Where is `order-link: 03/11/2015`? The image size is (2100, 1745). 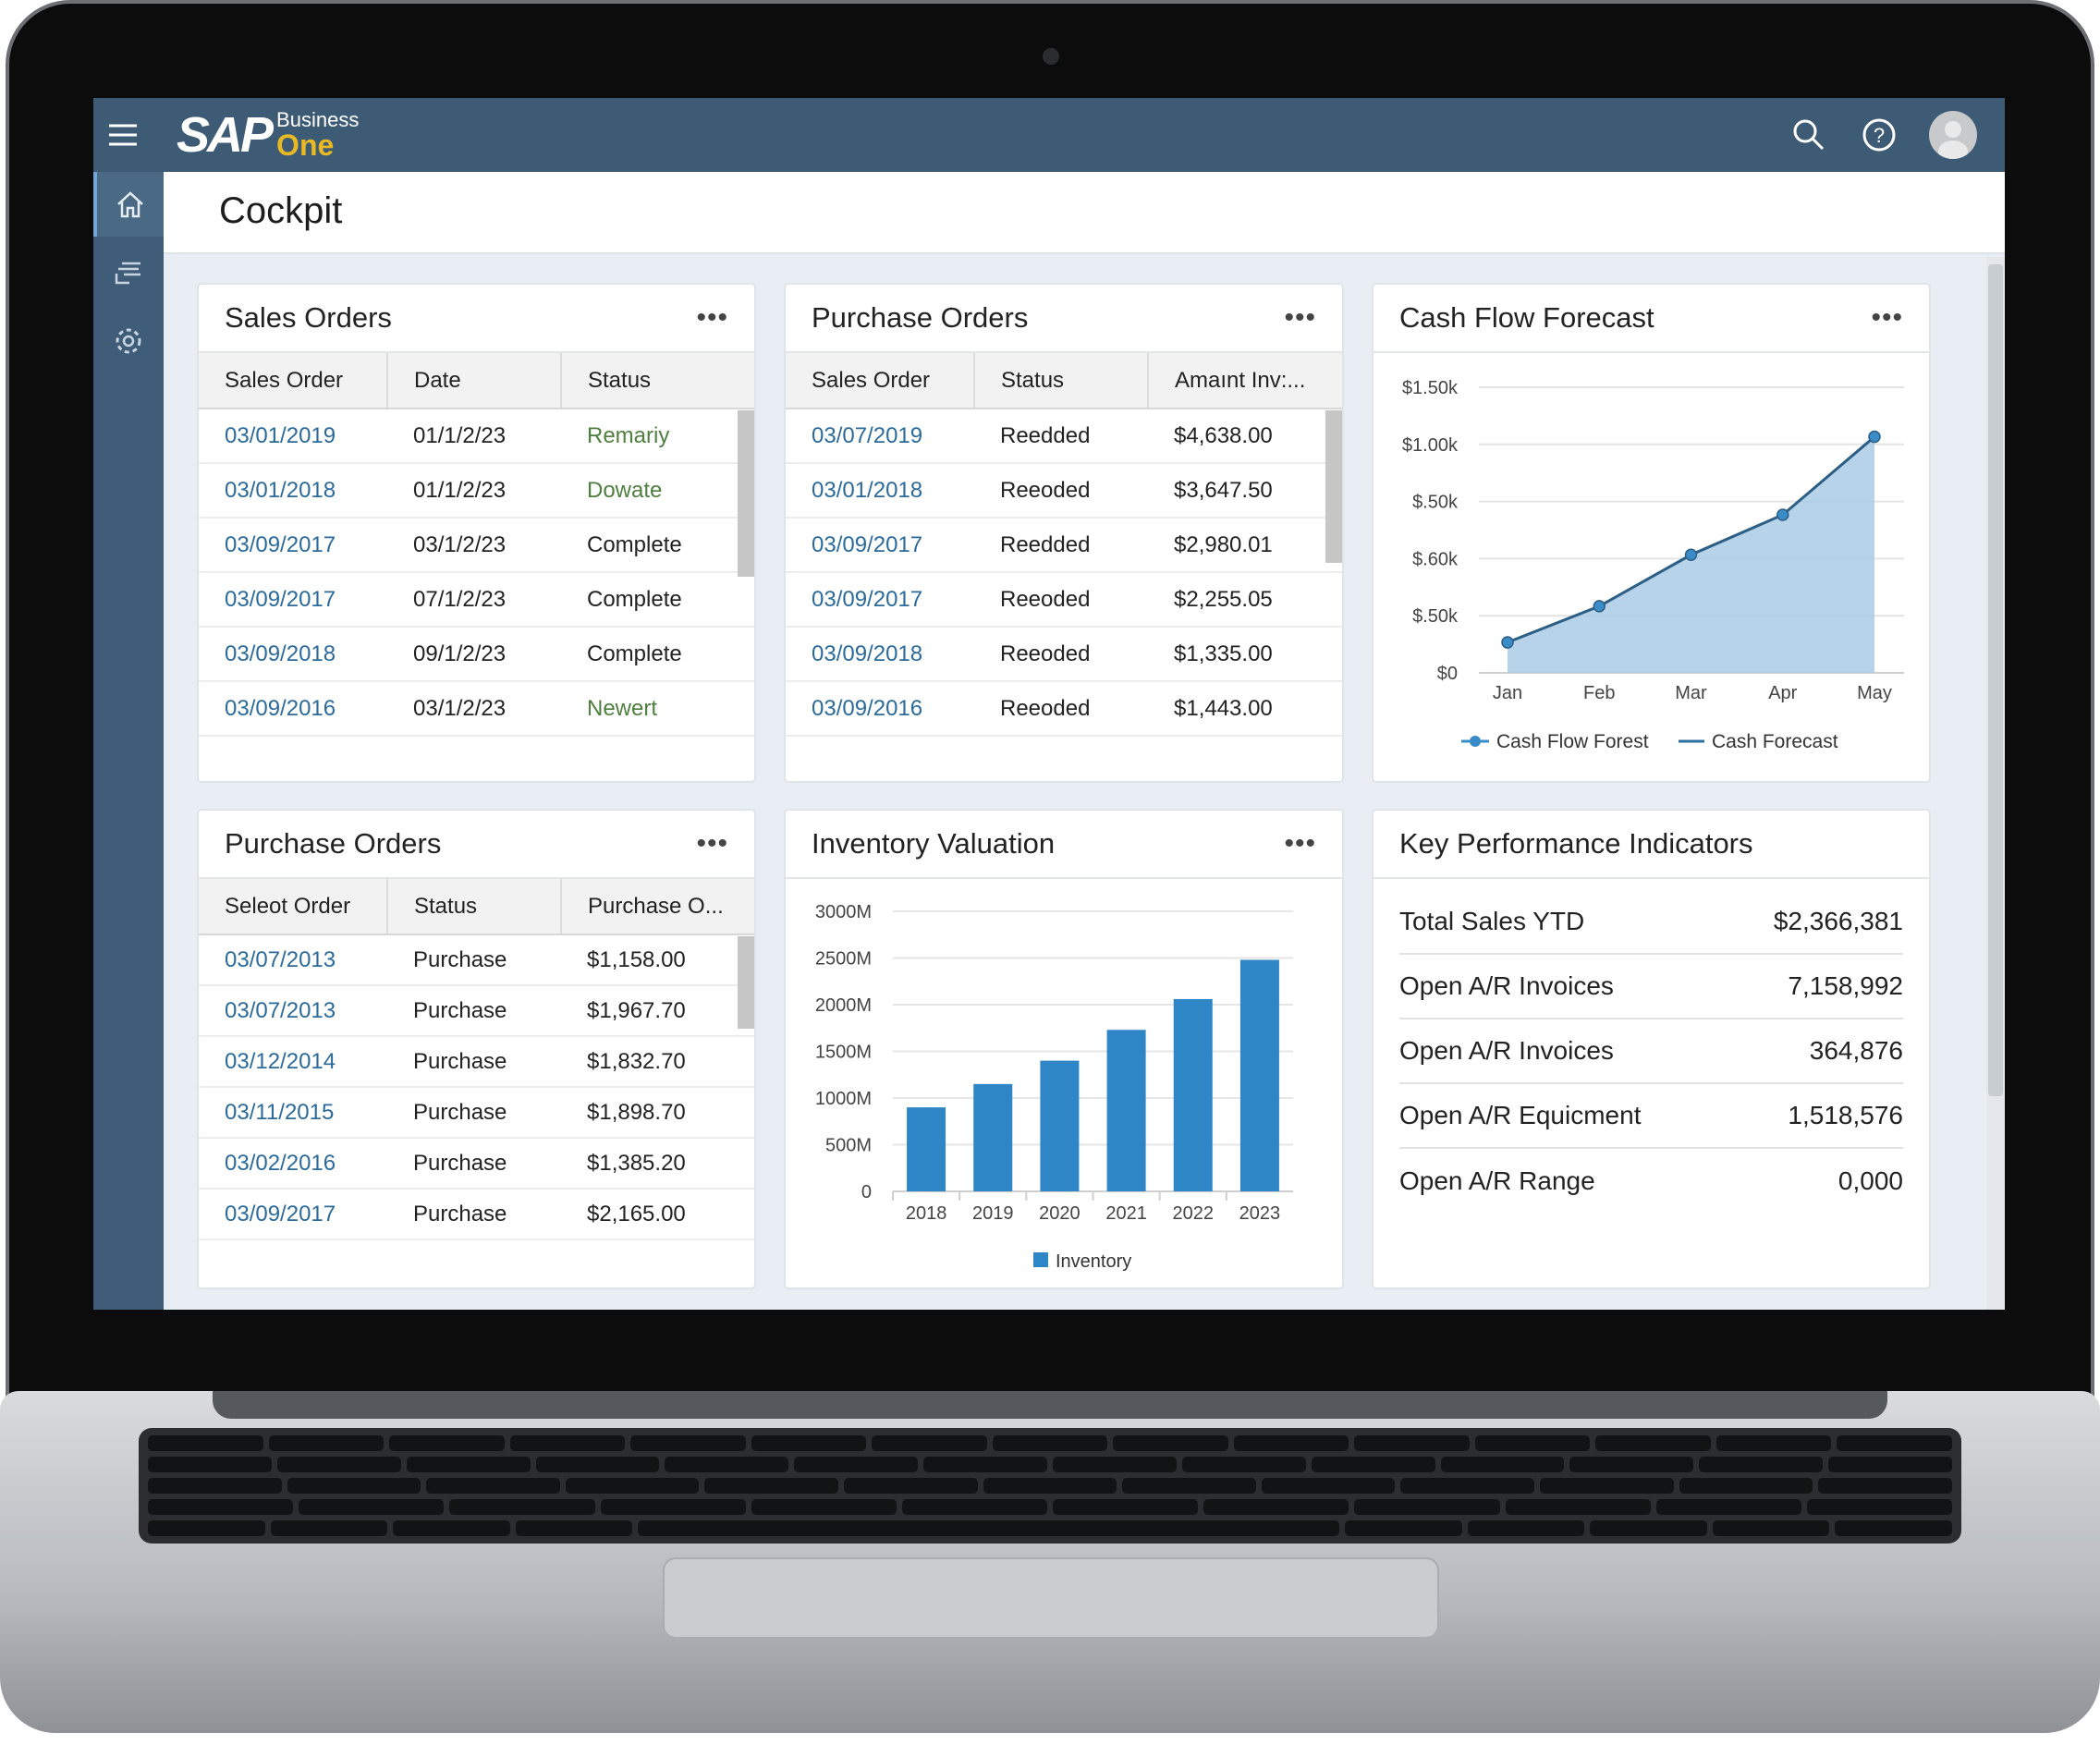 order-link: 03/11/2015 is located at coordinates (293, 1113).